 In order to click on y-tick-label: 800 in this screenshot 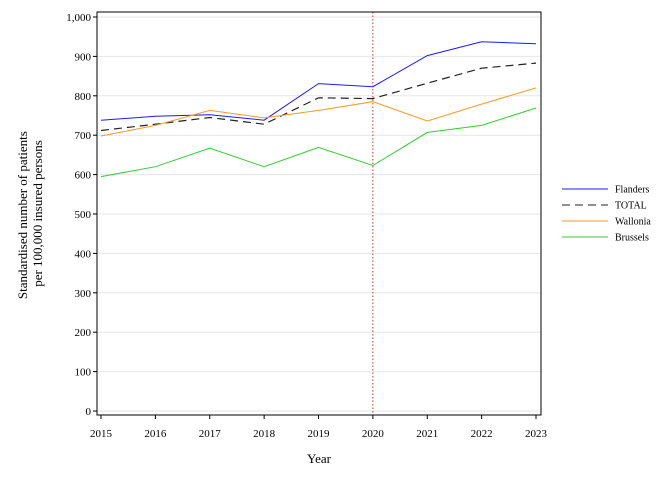, I will do `click(83, 97)`.